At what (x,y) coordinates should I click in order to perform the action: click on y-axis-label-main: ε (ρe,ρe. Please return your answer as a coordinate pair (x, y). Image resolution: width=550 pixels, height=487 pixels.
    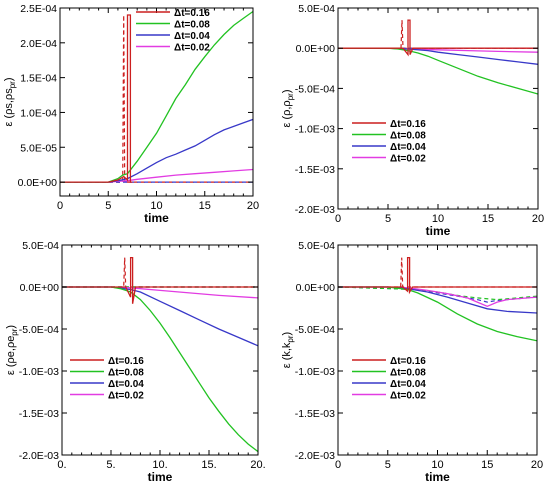
    Looking at the image, I should click on (11, 355).